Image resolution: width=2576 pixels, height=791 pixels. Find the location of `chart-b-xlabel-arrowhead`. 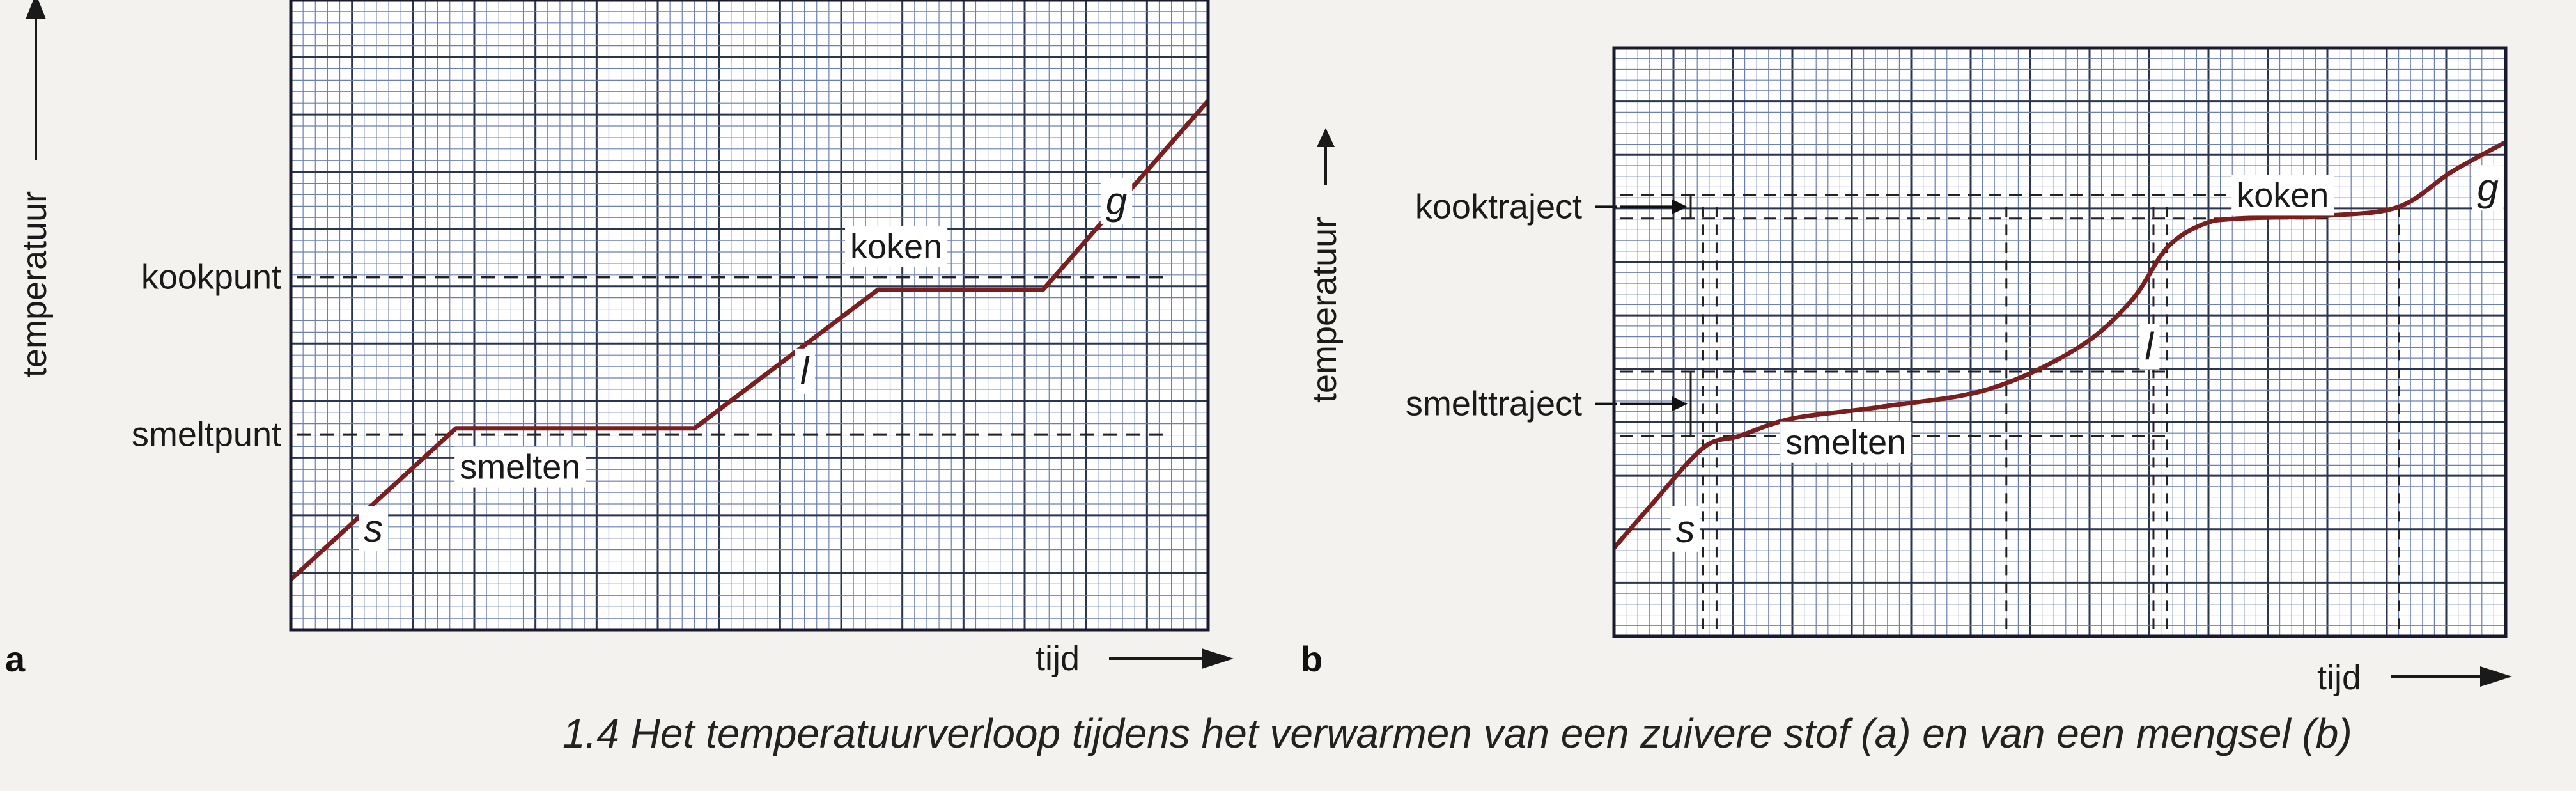

chart-b-xlabel-arrowhead is located at coordinates (2496, 676).